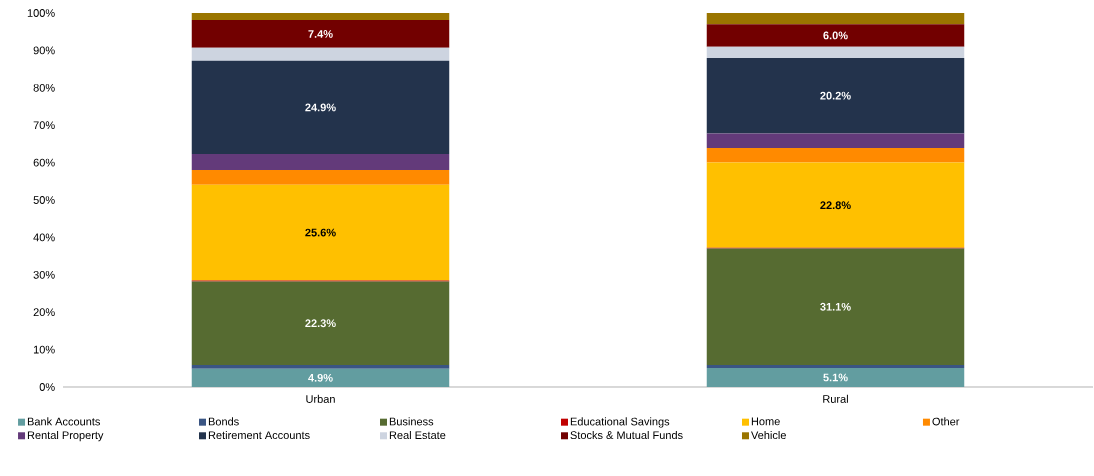  What do you see at coordinates (47, 387) in the screenshot?
I see `y-tick-label: 0%` at bounding box center [47, 387].